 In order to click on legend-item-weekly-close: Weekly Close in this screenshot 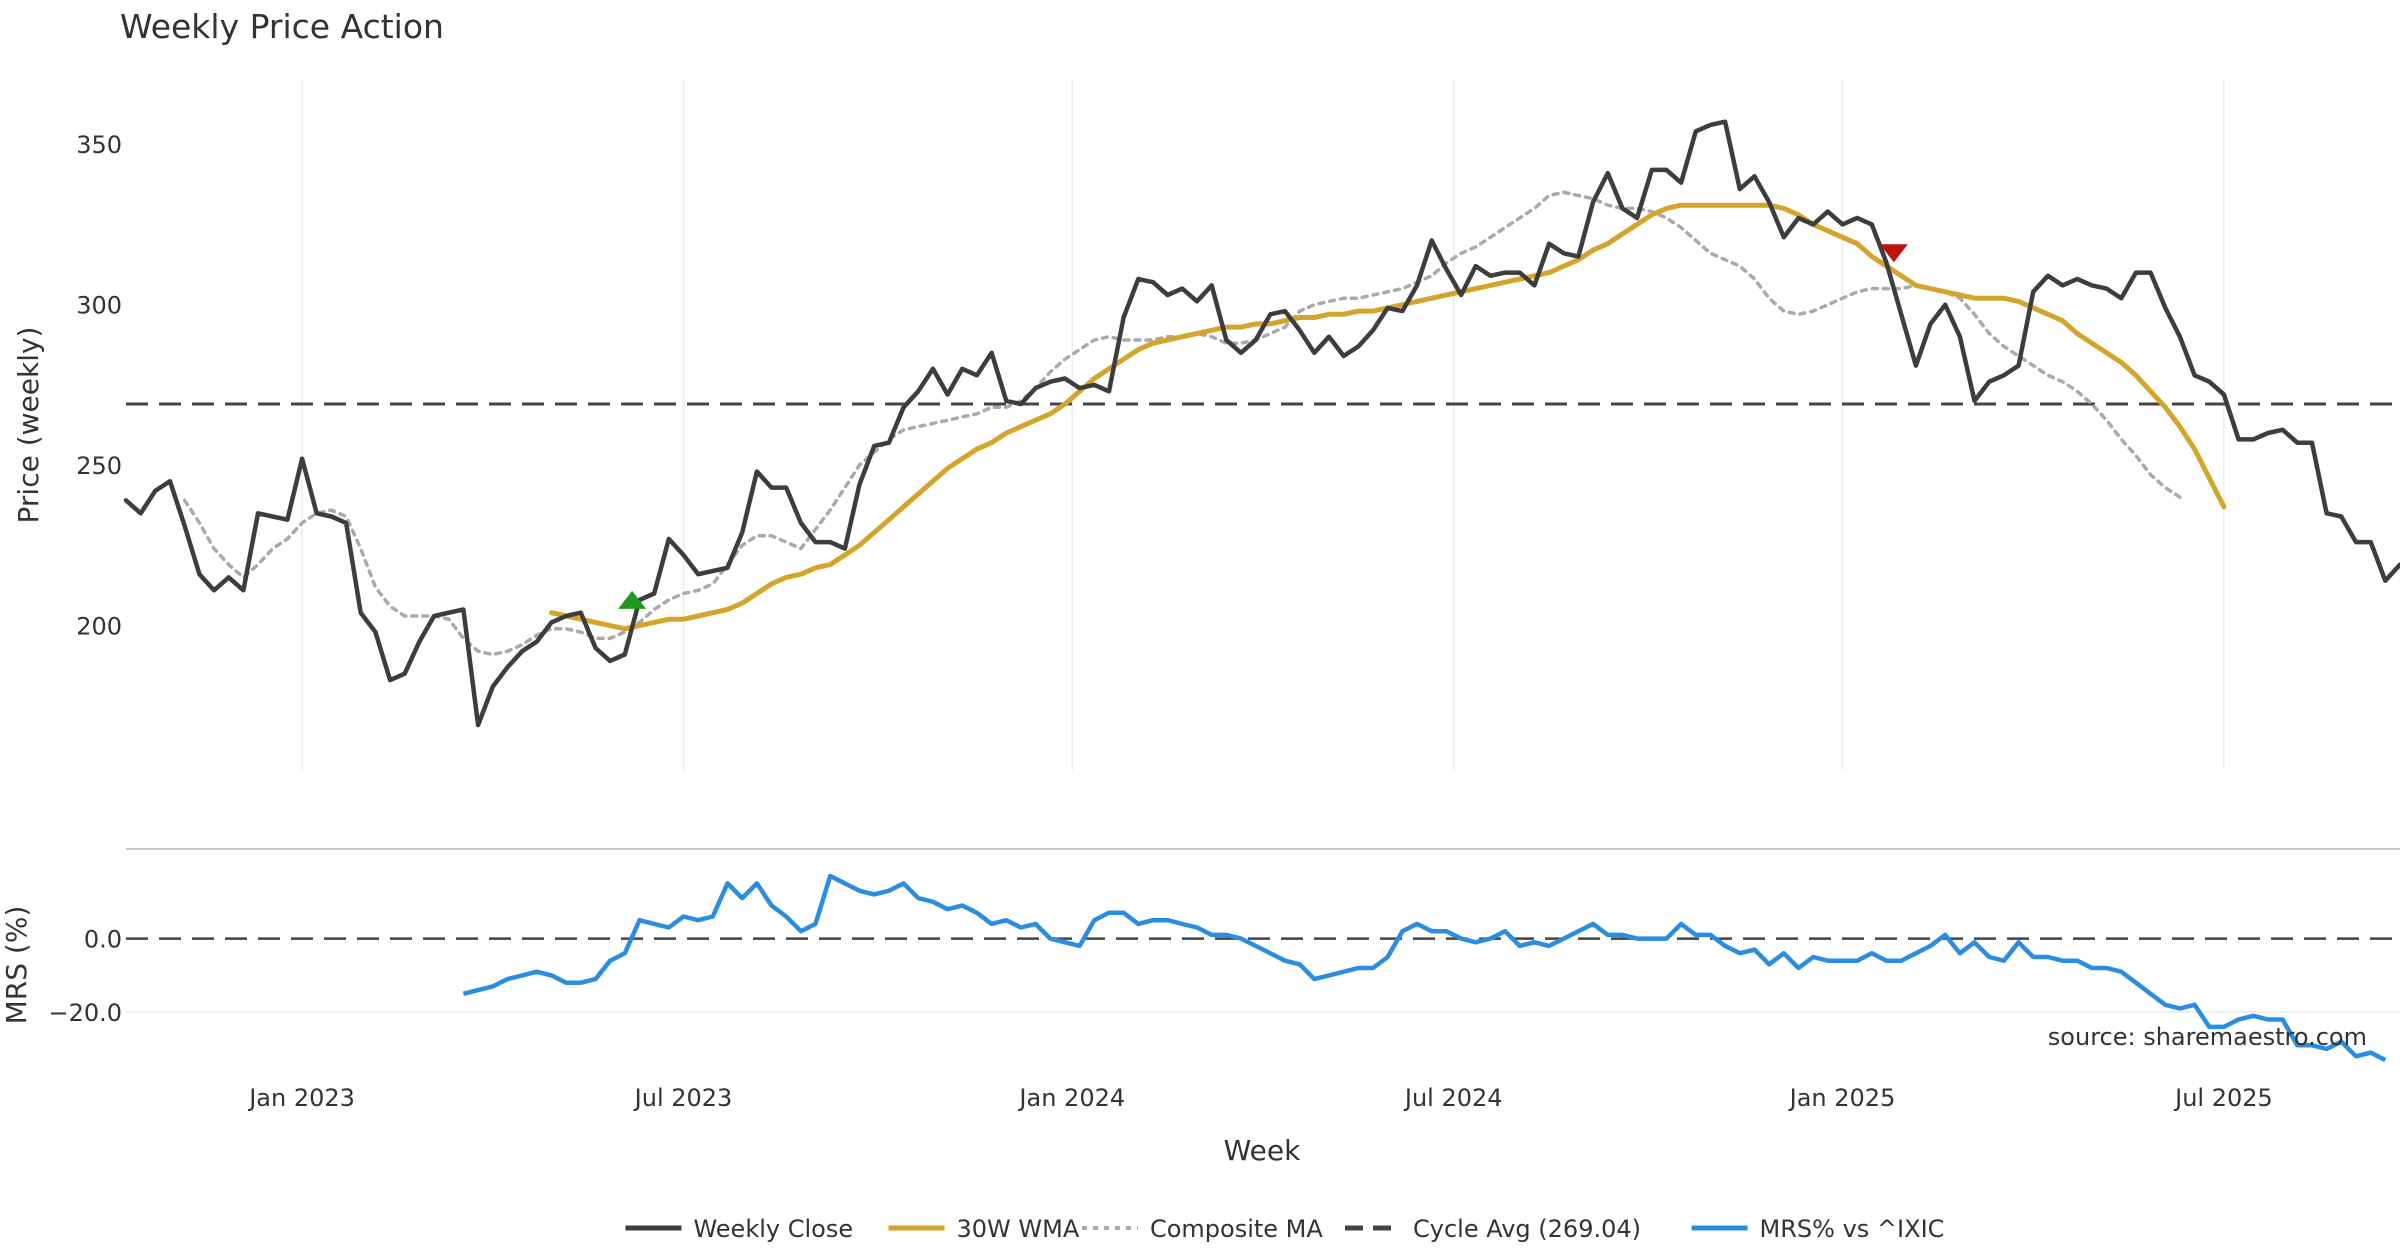, I will do `click(739, 1229)`.